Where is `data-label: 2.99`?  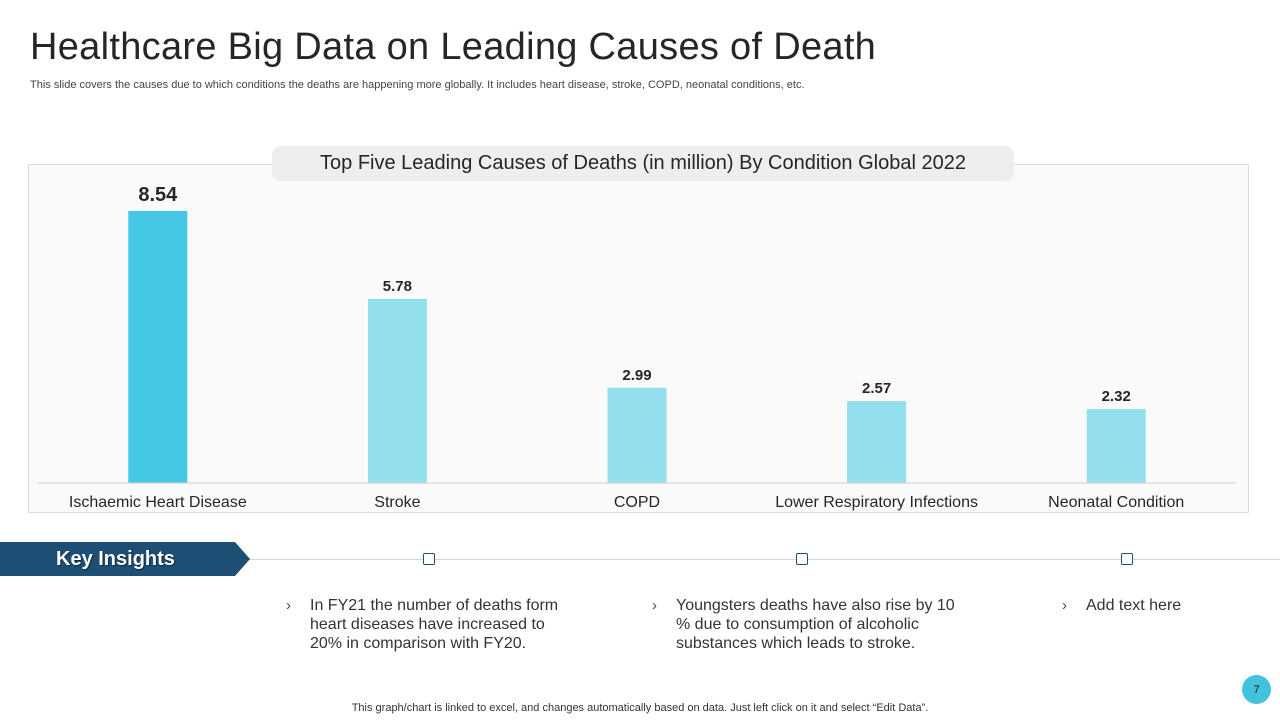 data-label: 2.99 is located at coordinates (636, 375).